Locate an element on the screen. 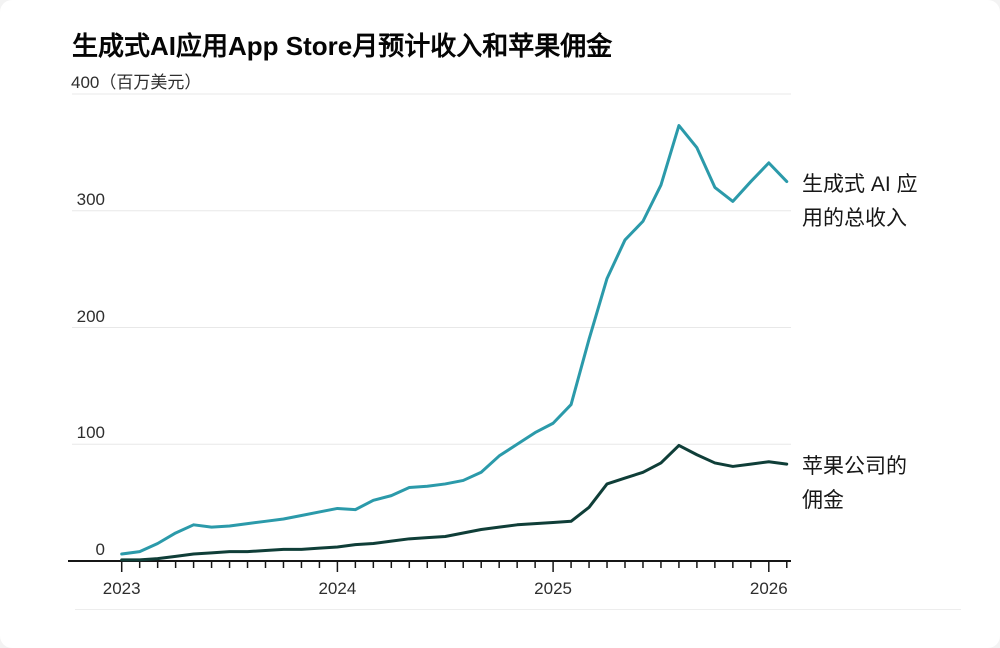  series-label-commission: 苹果公司的 佣金 is located at coordinates (887, 484).